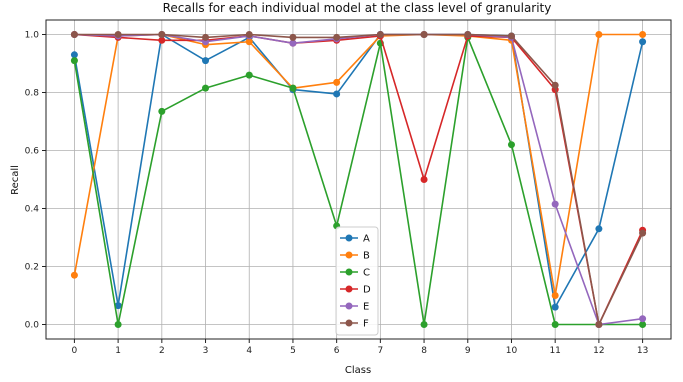  Describe the element at coordinates (354, 324) in the screenshot. I see `legend-item-f: F` at that location.